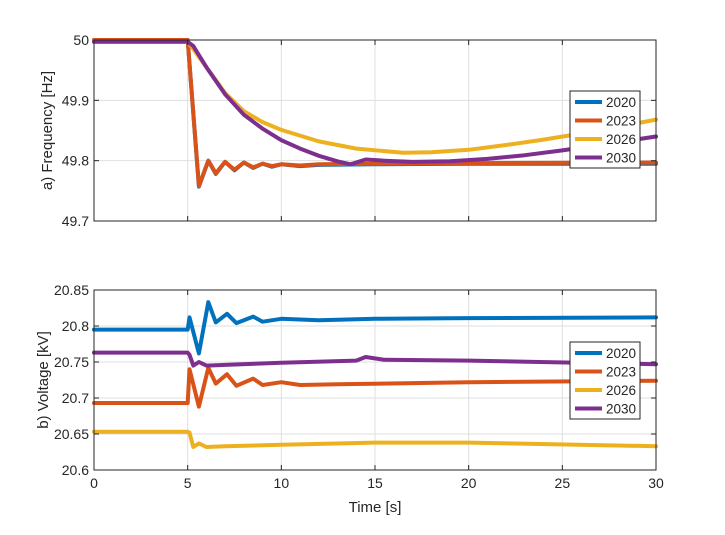  Describe the element at coordinates (43, 380) in the screenshot. I see `y-axis-label: b) Voltage [kV]` at that location.